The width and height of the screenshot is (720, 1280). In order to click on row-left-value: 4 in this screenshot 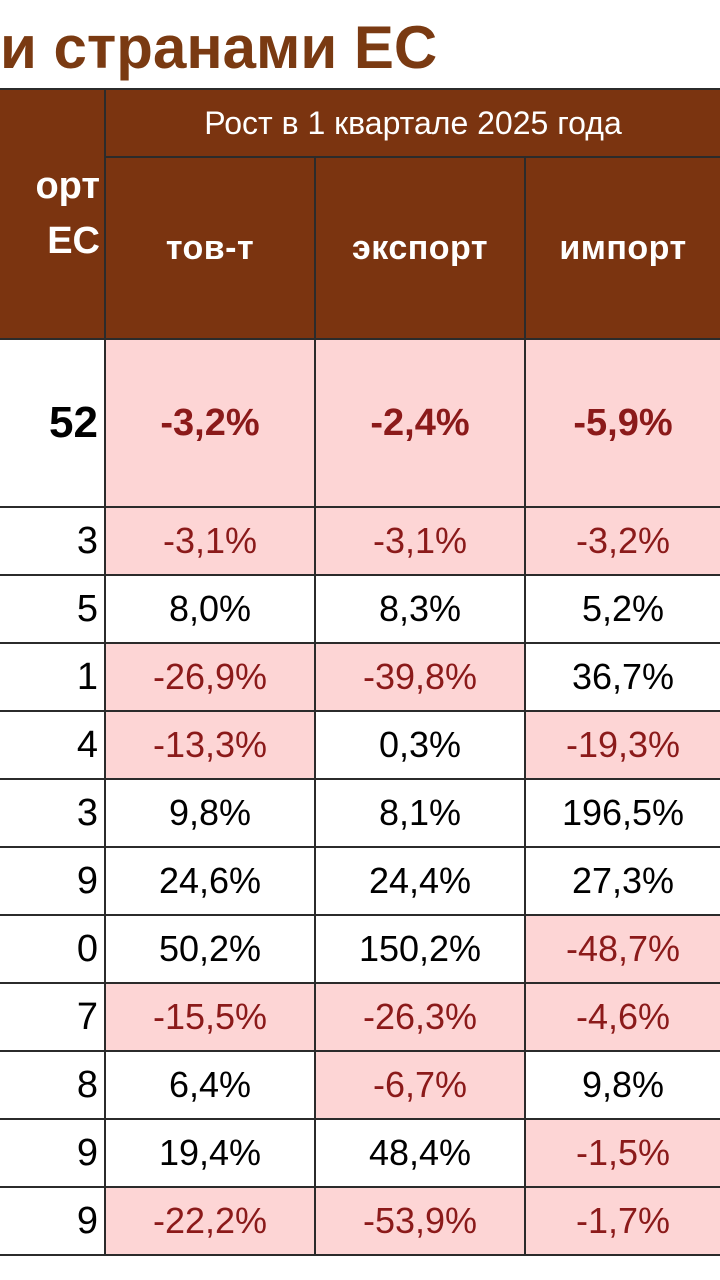, I will do `click(53, 745)`.